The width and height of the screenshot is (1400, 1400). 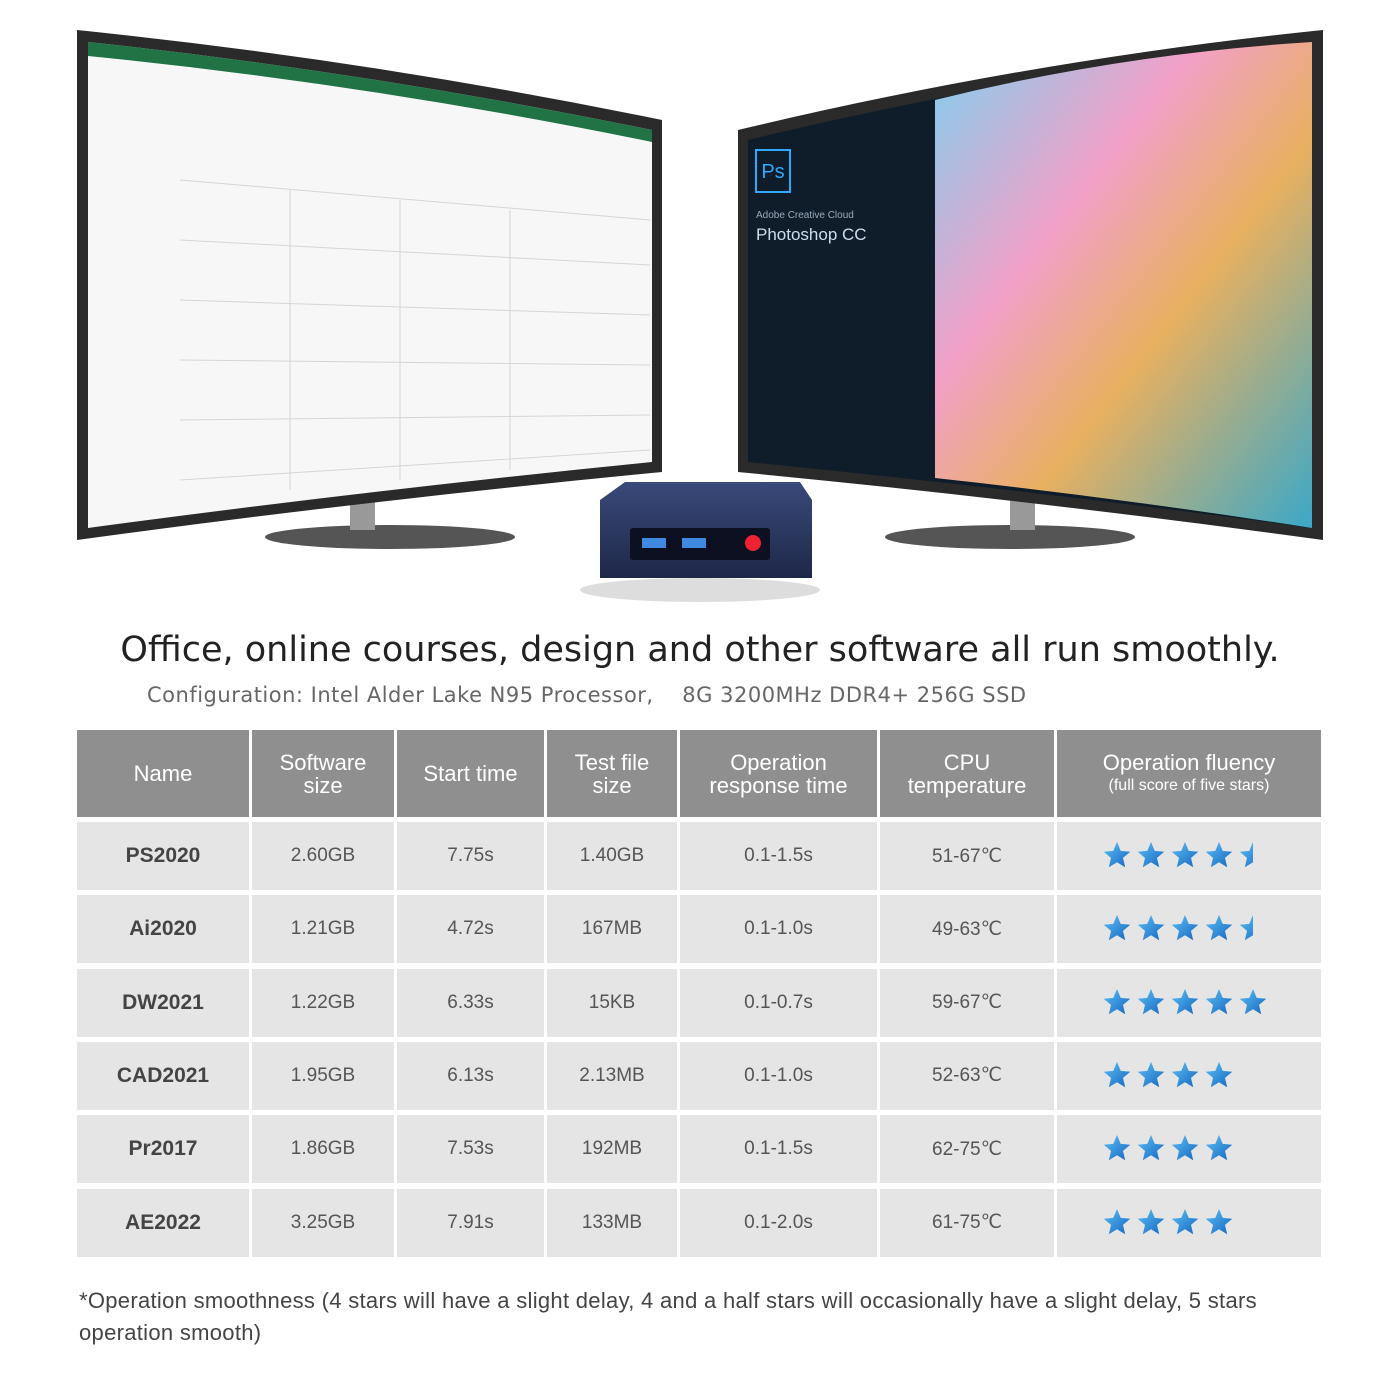 I want to click on header-text: Name, so click(x=163, y=773).